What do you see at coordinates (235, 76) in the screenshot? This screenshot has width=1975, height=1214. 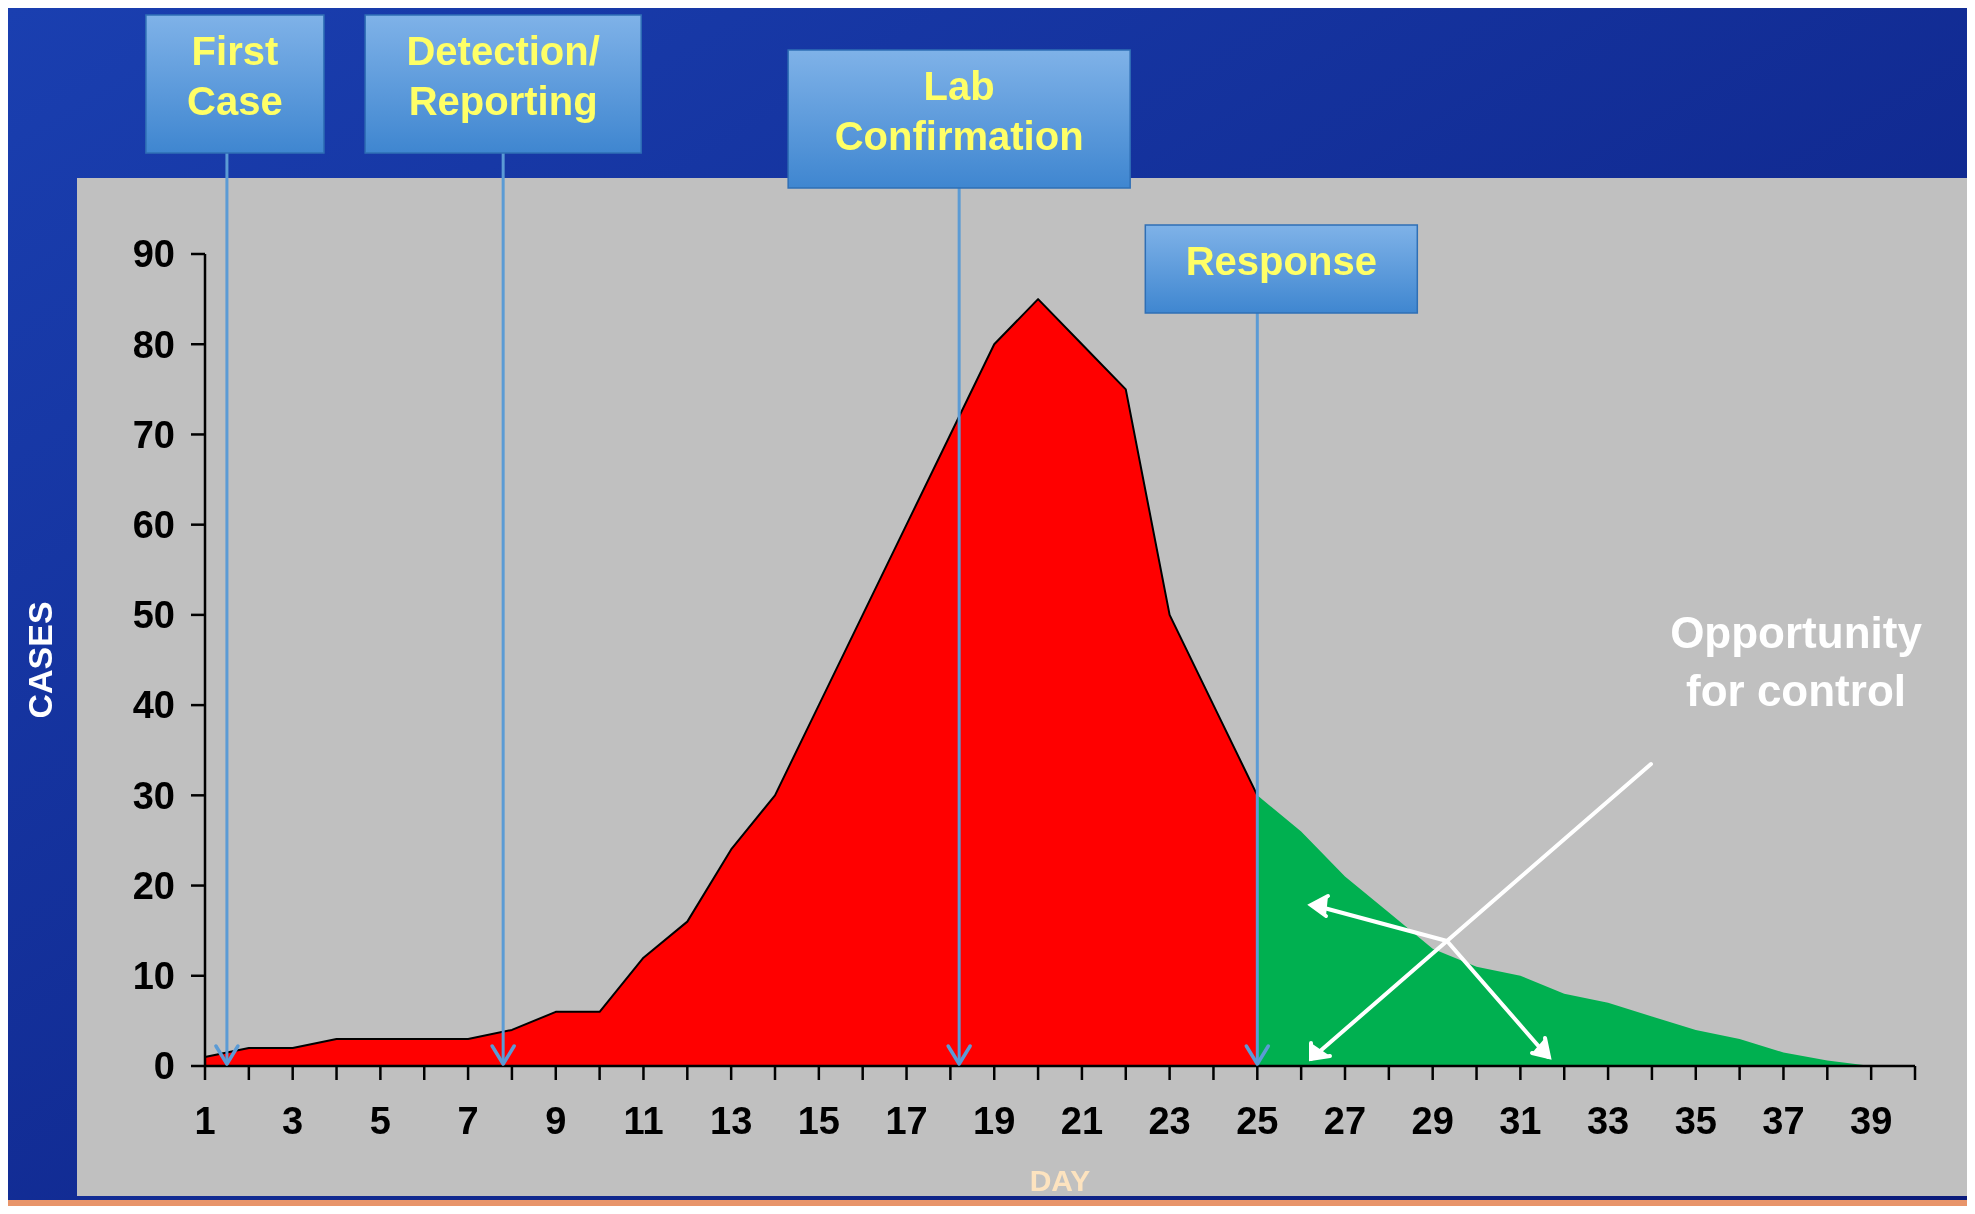 I see `ref-line-label: First Case` at bounding box center [235, 76].